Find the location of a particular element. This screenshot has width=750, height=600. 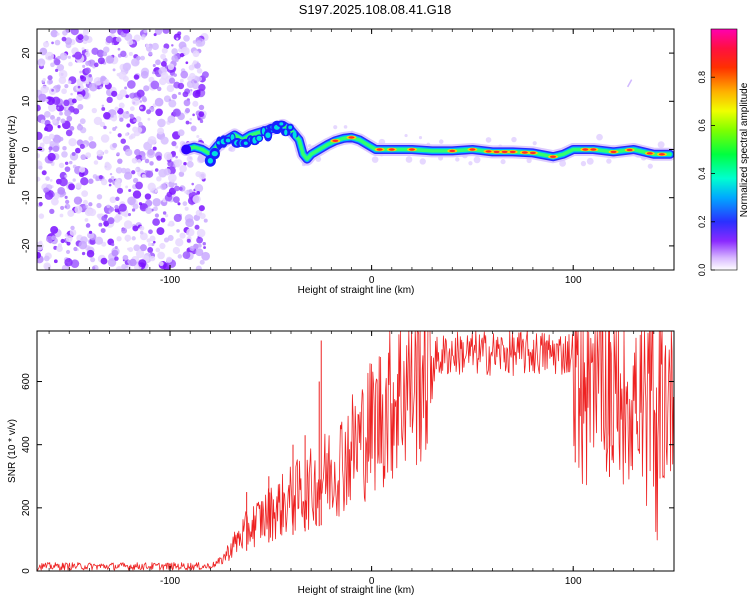

snr-xtick-label: 0 is located at coordinates (372, 581).